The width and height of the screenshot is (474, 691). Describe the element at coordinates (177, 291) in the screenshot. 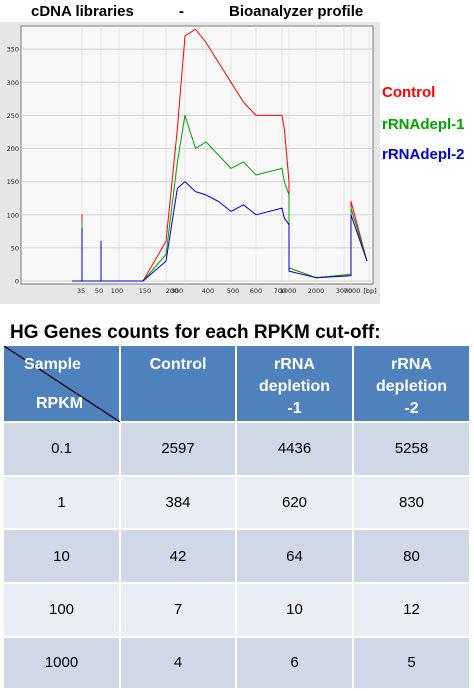

I see `x-tick-label: 300` at that location.